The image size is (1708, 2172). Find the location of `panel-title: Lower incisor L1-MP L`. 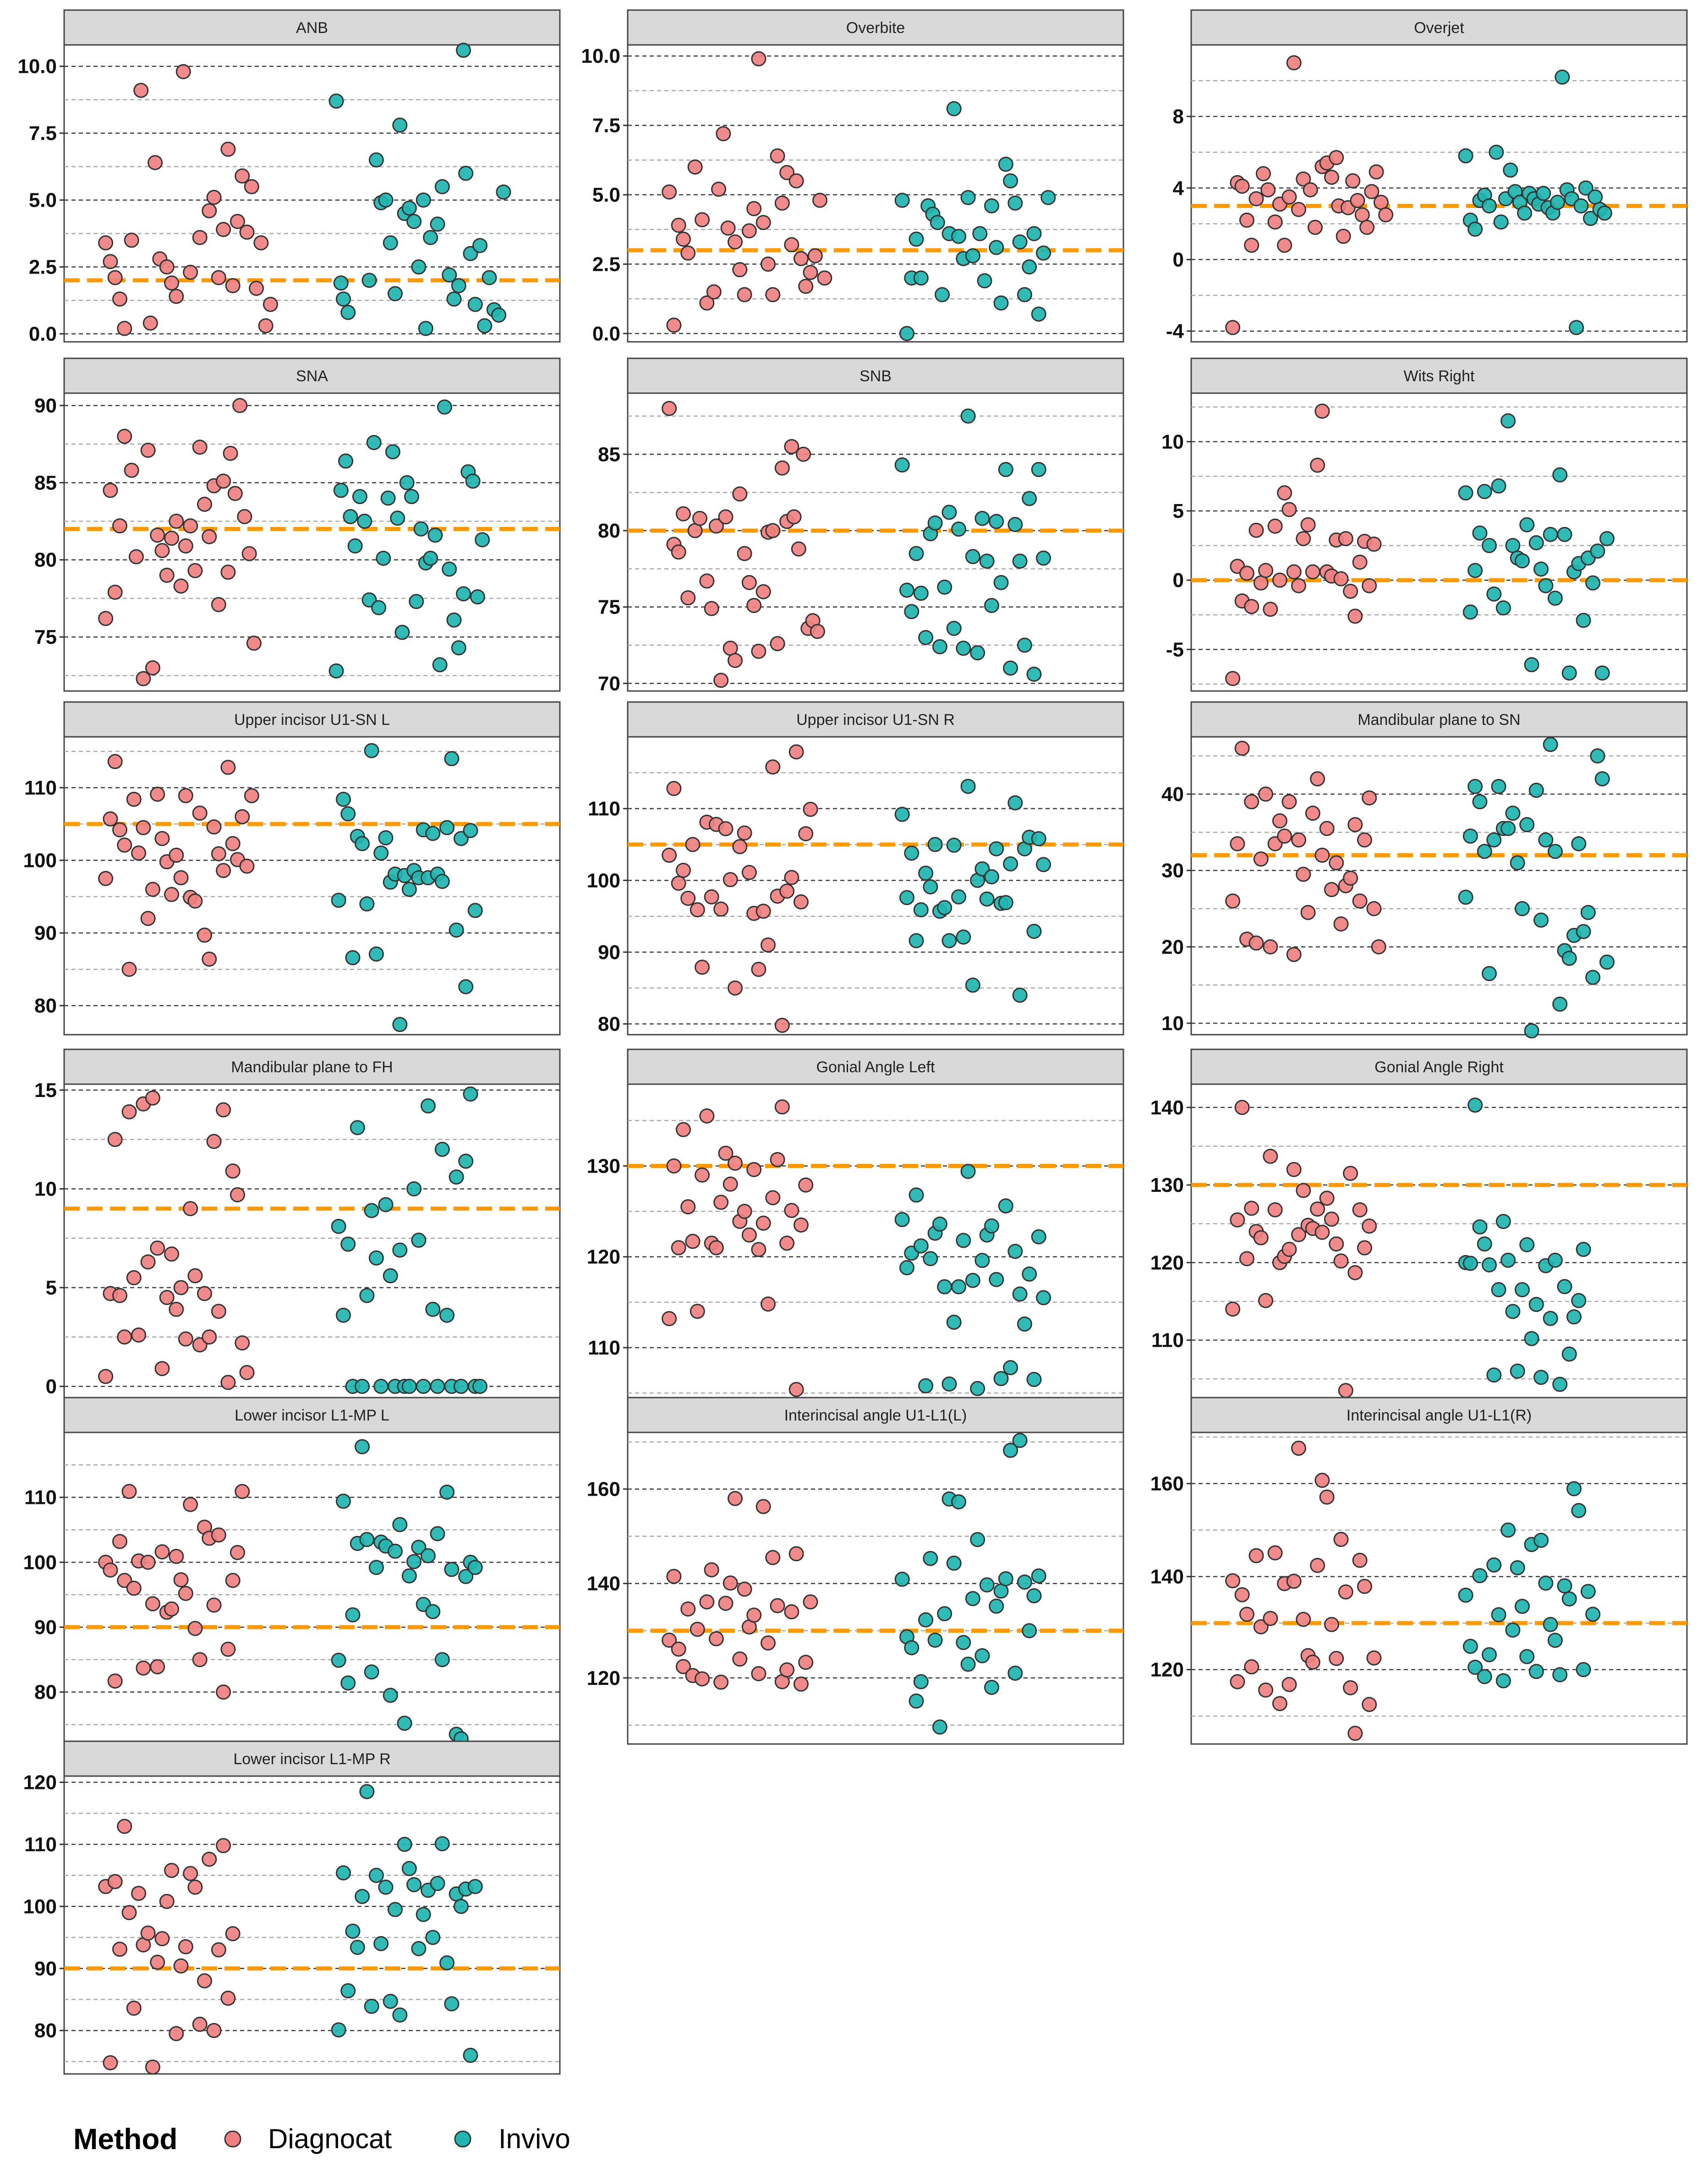

panel-title: Lower incisor L1-MP L is located at coordinates (312, 1415).